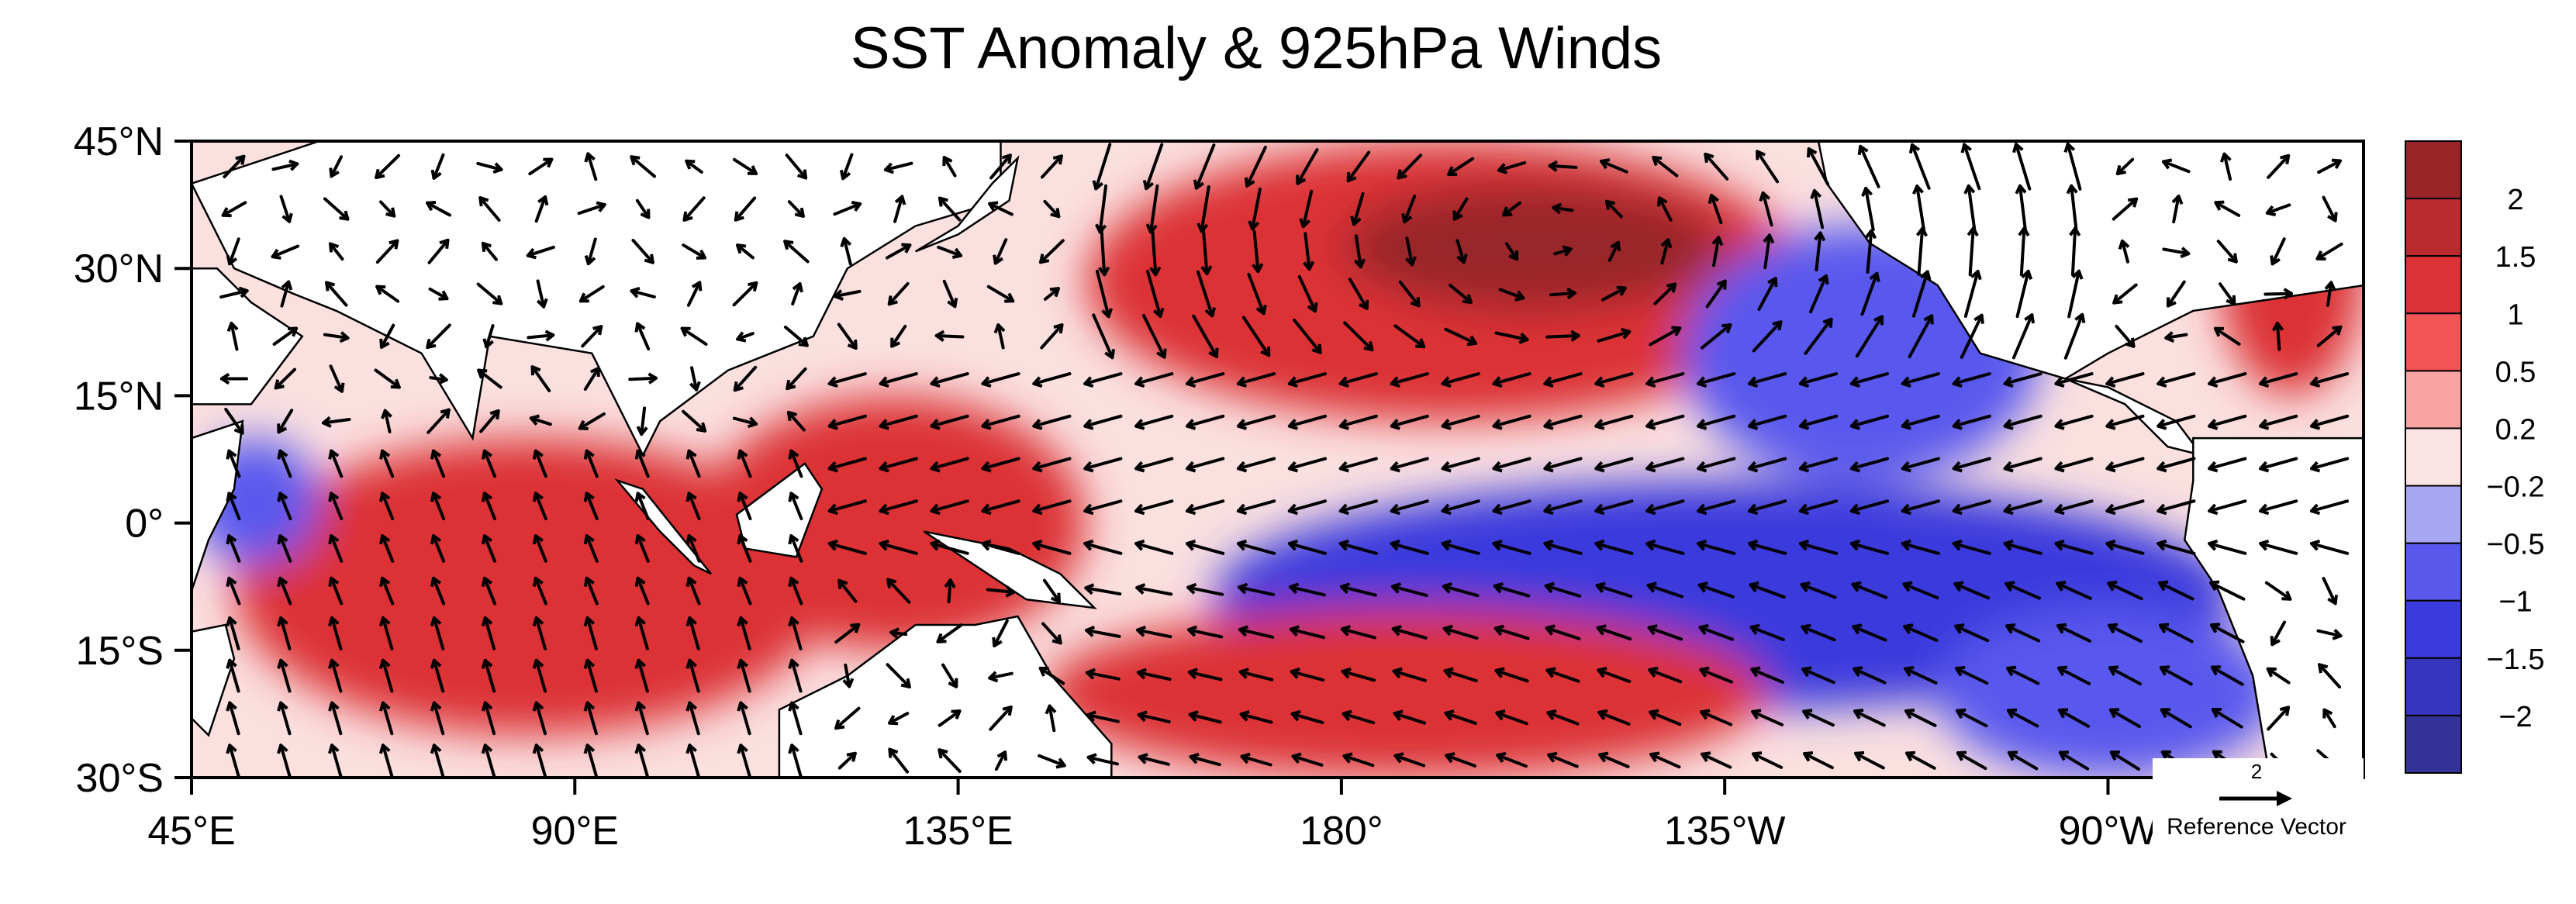 Image resolution: width=2576 pixels, height=904 pixels. What do you see at coordinates (119, 269) in the screenshot?
I see `y-tick-label: 30°N` at bounding box center [119, 269].